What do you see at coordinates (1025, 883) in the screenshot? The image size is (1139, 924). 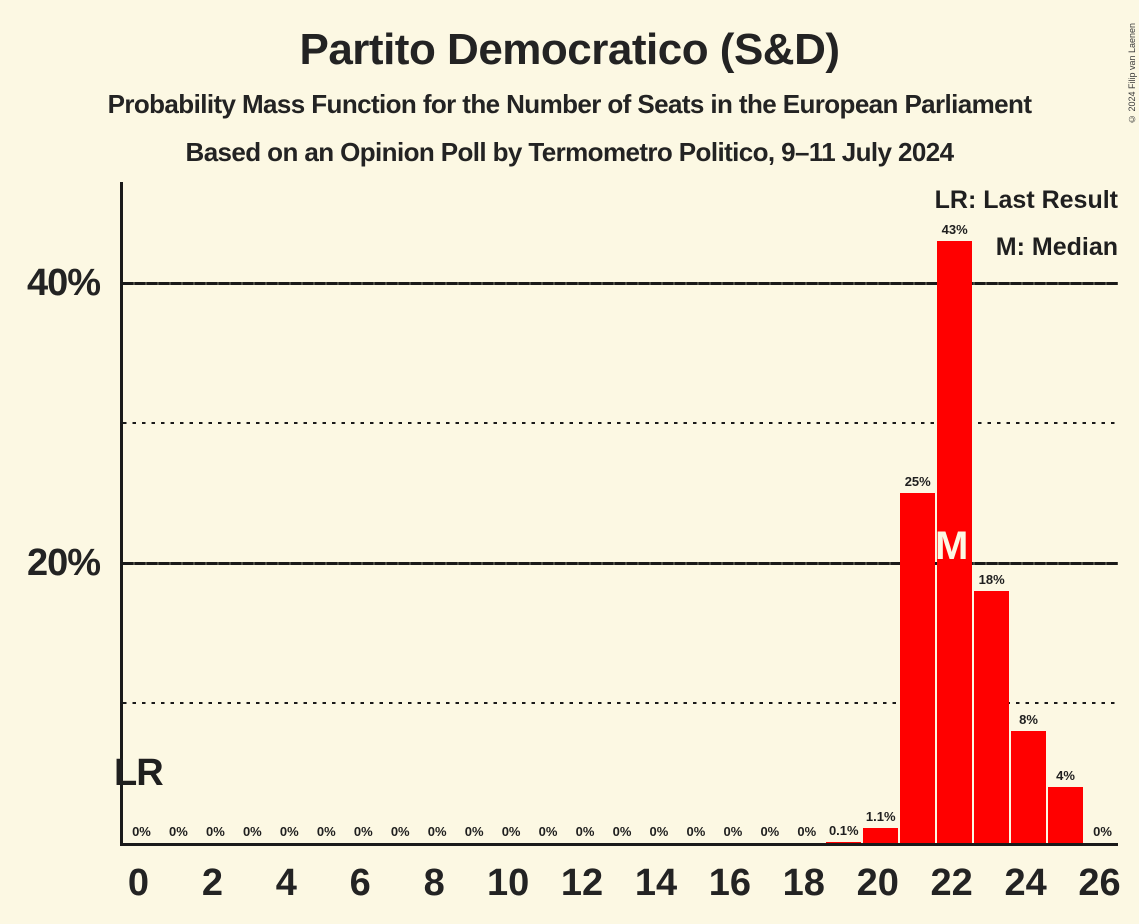 I see `x-axis-label-24: 24` at bounding box center [1025, 883].